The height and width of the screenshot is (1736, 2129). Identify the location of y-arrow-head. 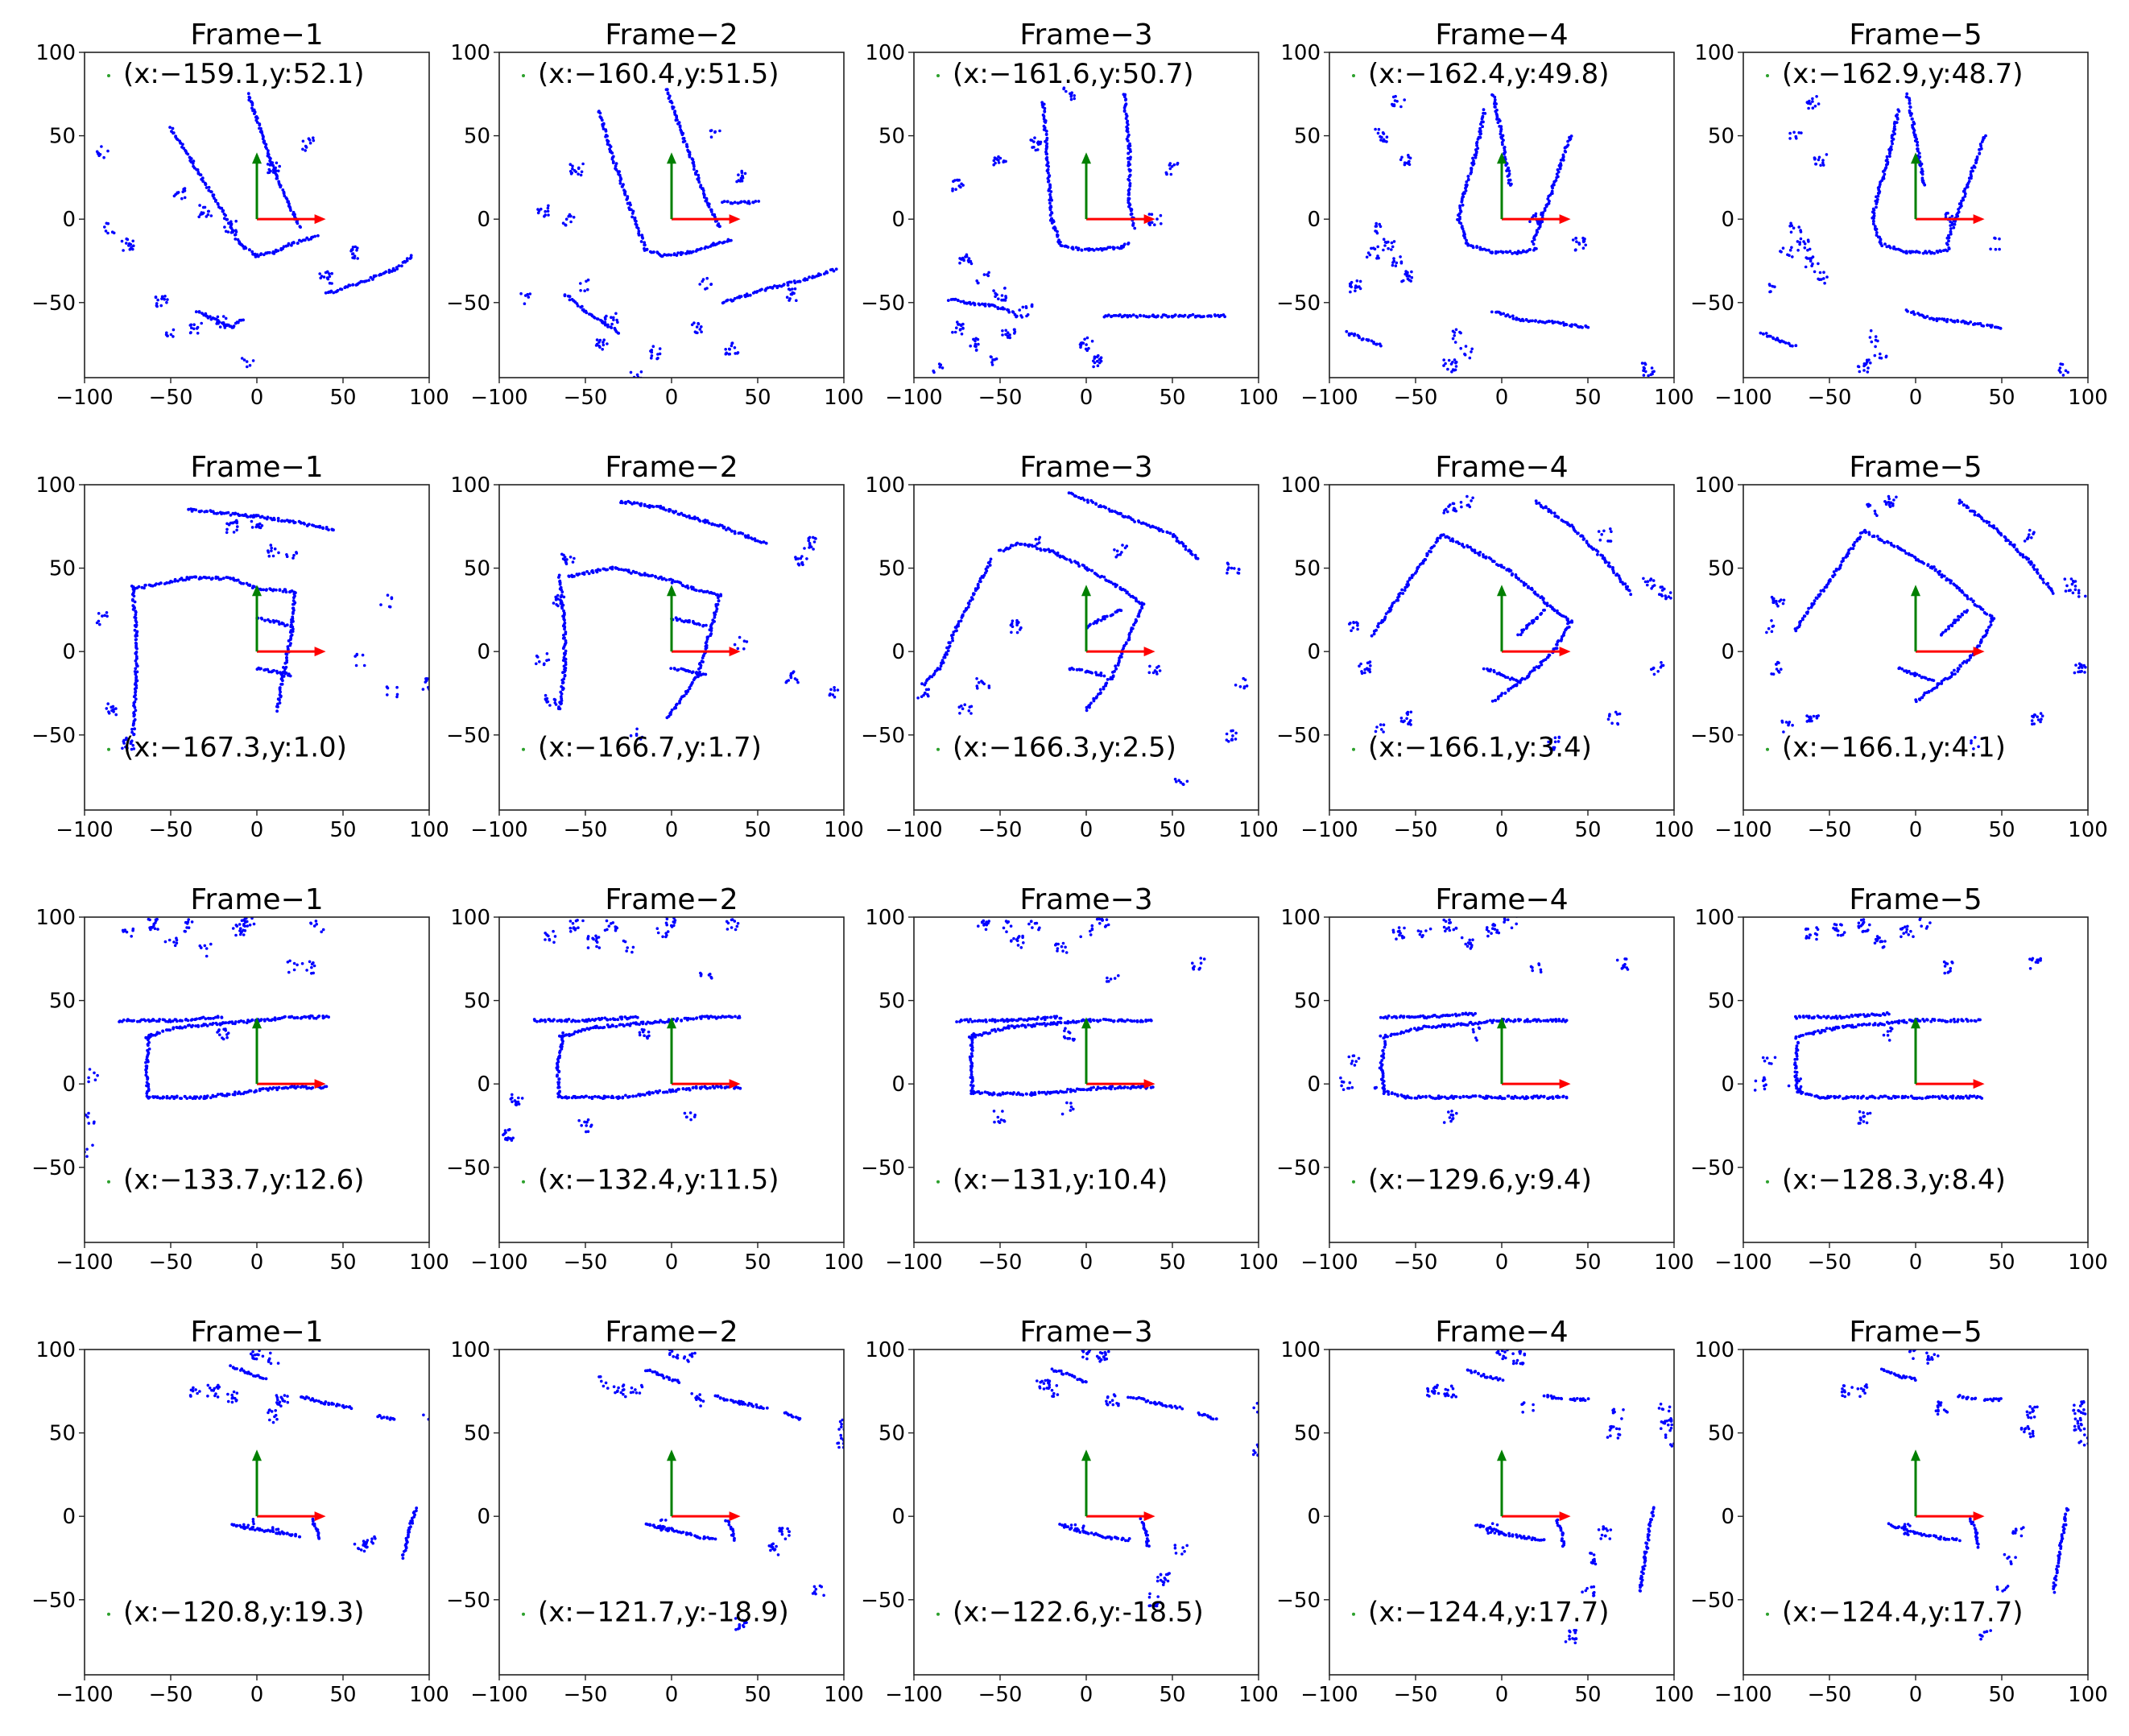
(257, 158).